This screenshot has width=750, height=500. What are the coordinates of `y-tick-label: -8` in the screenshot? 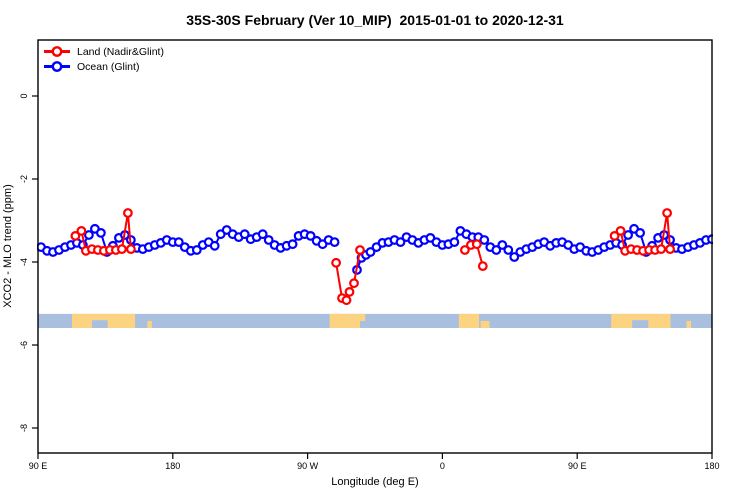 It's located at (24, 428).